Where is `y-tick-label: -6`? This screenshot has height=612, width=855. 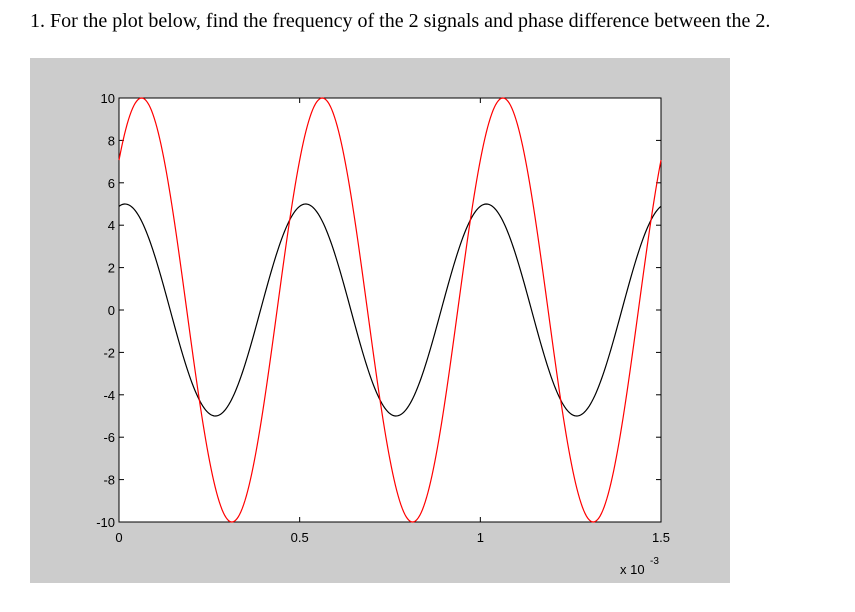
y-tick-label: -6 is located at coordinates (109, 437).